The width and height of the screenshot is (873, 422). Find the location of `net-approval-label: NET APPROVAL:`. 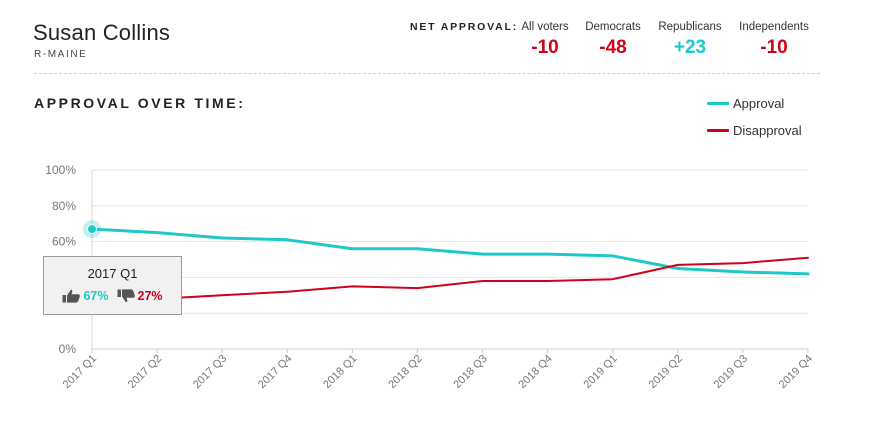

net-approval-label: NET APPROVAL: is located at coordinates (464, 27).